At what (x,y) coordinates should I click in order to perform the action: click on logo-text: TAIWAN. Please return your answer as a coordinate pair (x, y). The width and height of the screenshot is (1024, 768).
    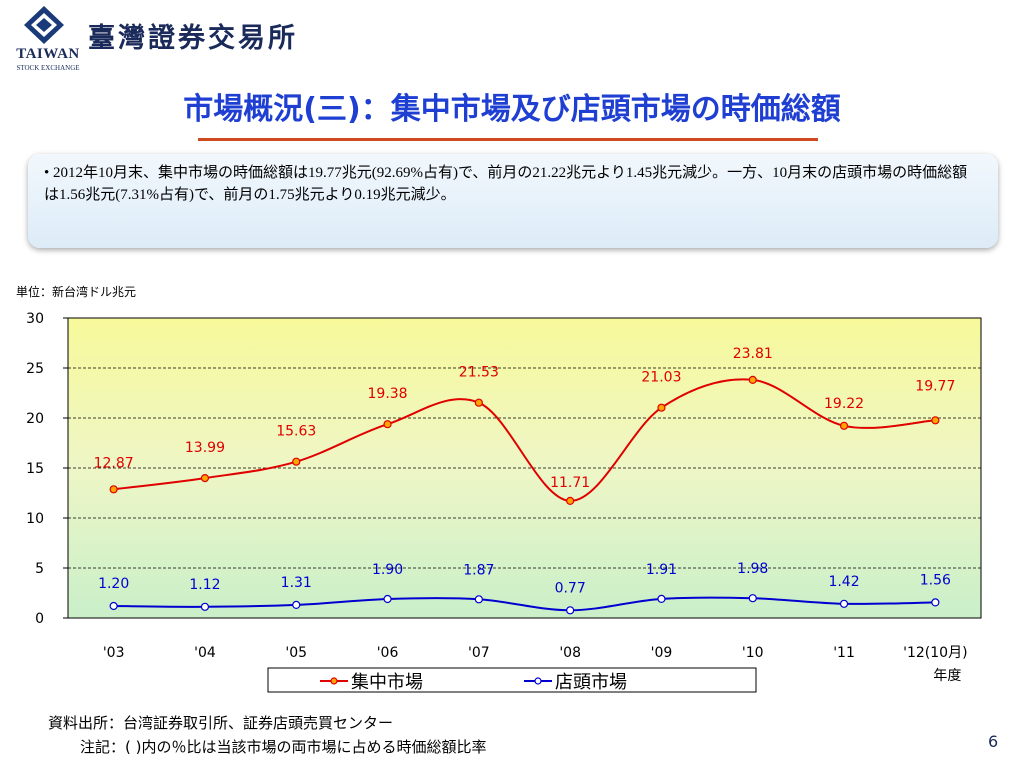
    Looking at the image, I should click on (48, 54).